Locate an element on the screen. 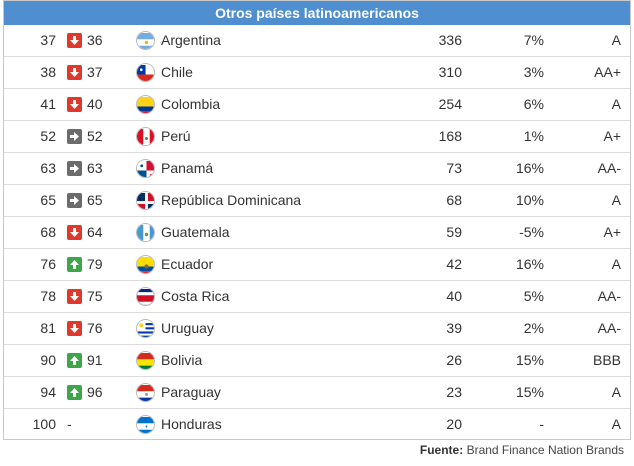 This screenshot has height=466, width=634. value-change: 1% is located at coordinates (533, 136).